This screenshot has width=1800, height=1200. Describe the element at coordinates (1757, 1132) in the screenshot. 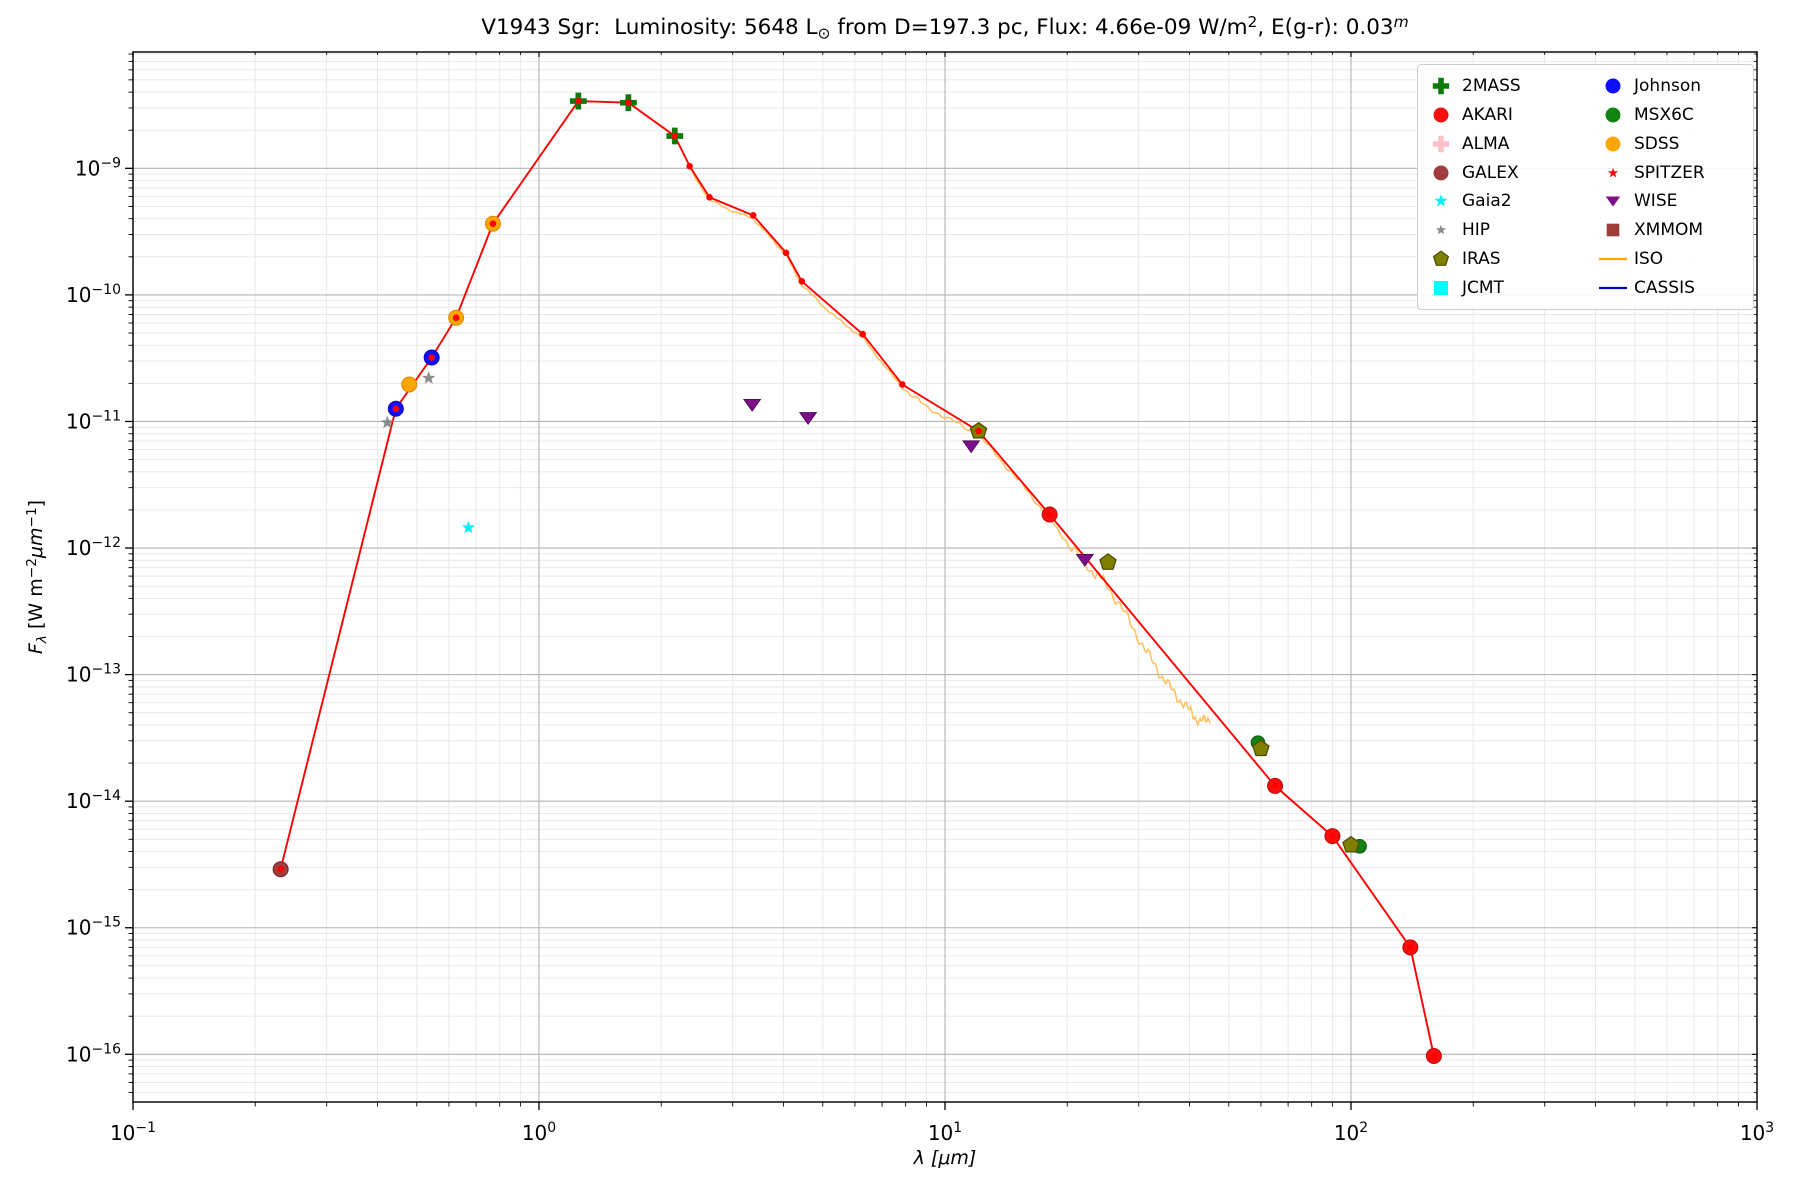

I see `svg-text: 10³` at that location.